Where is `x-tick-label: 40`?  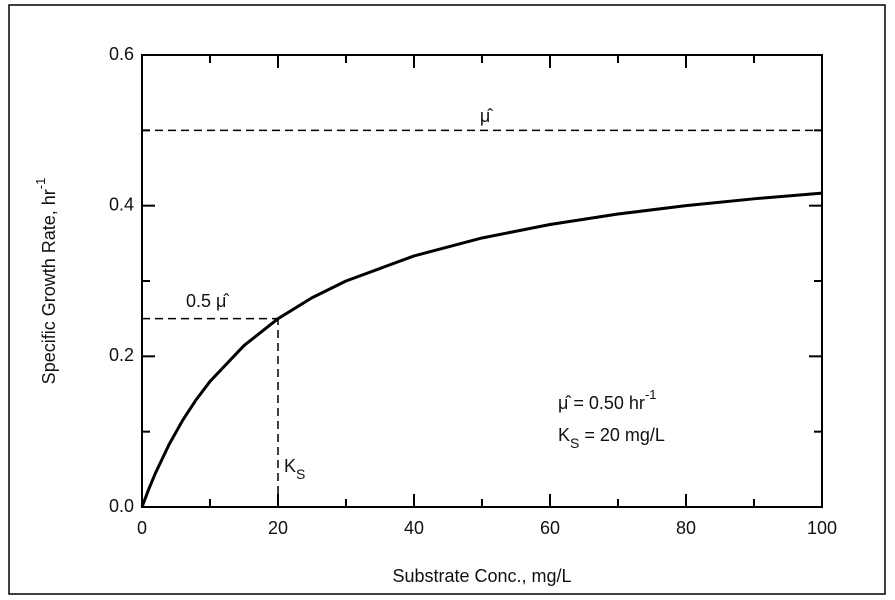
x-tick-label: 40 is located at coordinates (414, 528).